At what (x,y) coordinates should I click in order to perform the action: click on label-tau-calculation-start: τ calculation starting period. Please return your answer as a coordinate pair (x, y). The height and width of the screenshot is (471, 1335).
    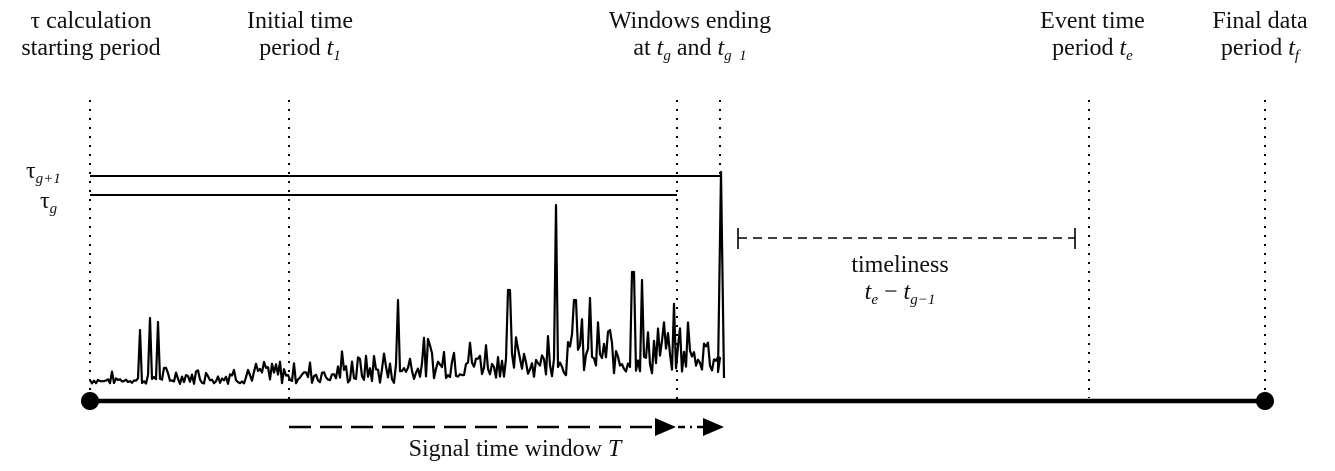
    Looking at the image, I should click on (91, 34).